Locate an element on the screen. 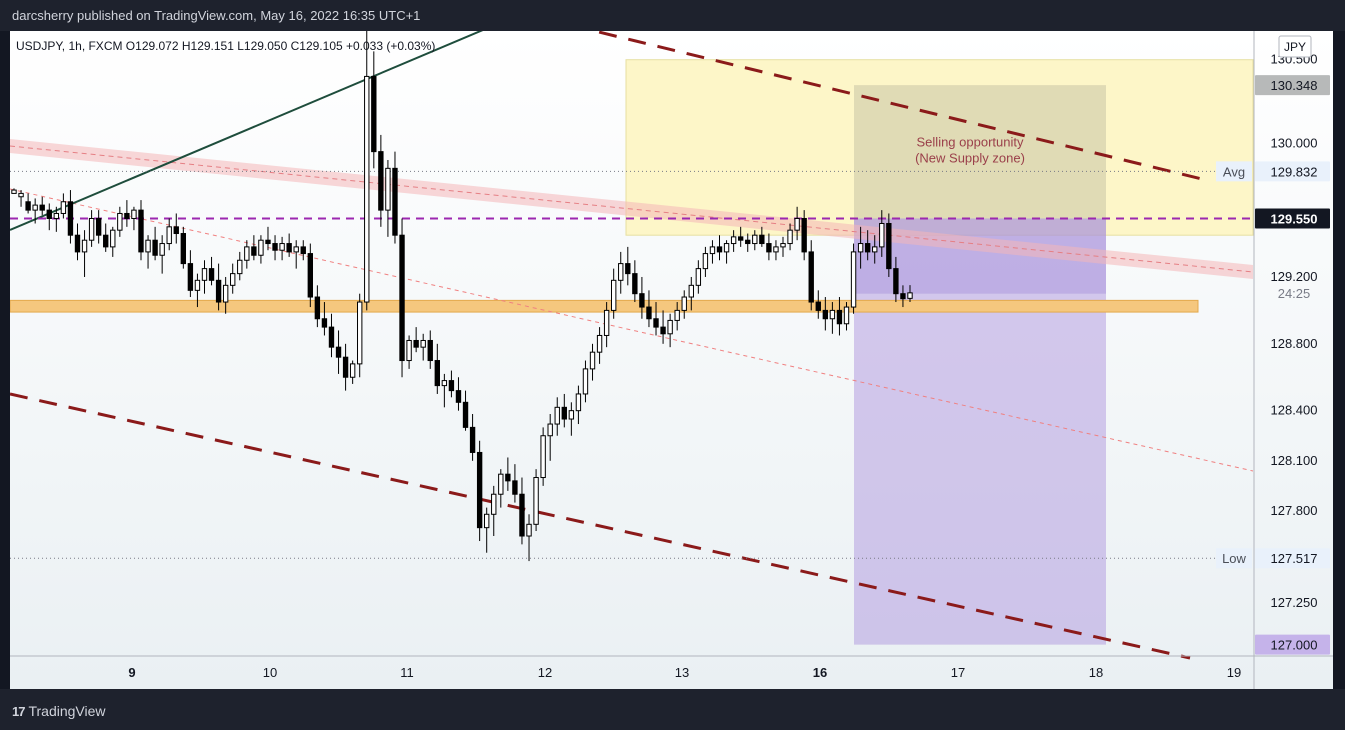 The image size is (1345, 730). price-marker-target-top: 130.348 is located at coordinates (1292, 85).